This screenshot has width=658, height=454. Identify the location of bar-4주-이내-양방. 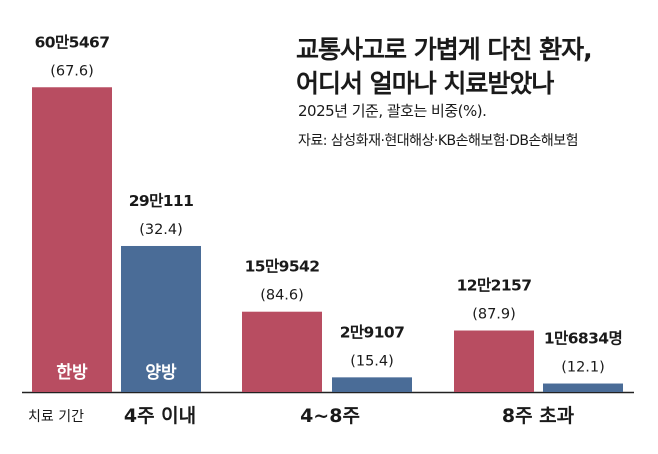
(161, 318).